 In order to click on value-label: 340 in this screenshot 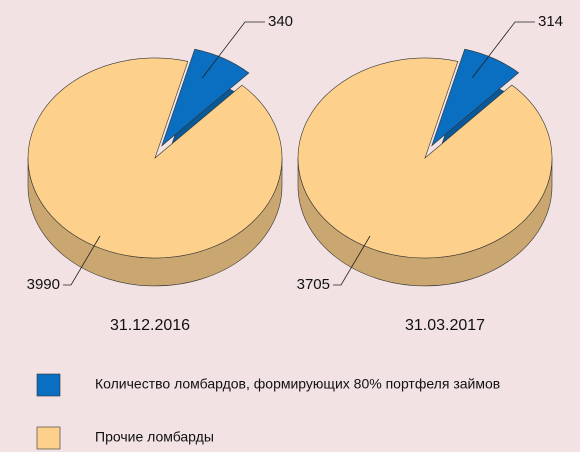, I will do `click(280, 21)`.